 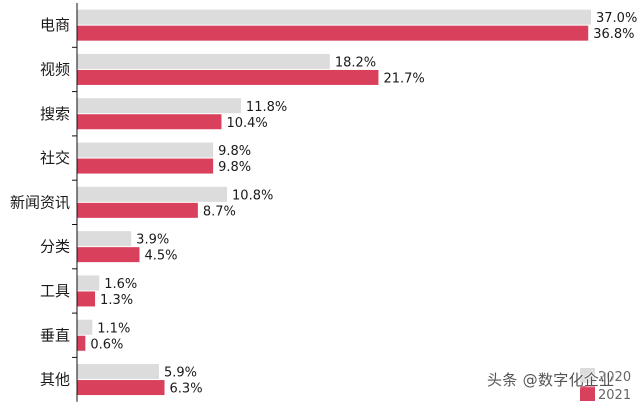 What do you see at coordinates (246, 123) in the screenshot?
I see `value-label: 10.4%` at bounding box center [246, 123].